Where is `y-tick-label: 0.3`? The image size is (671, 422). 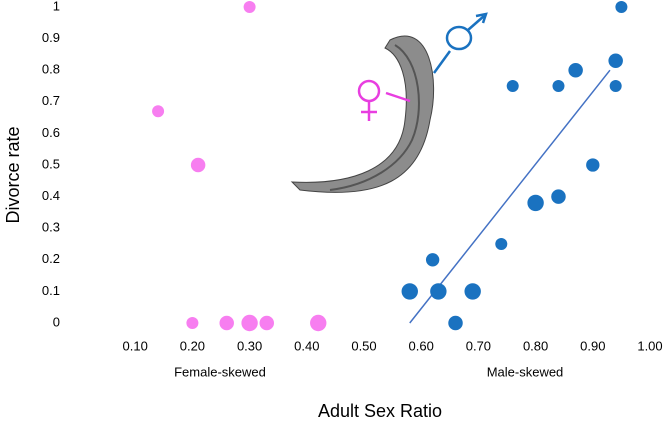 y-tick-label: 0.3 is located at coordinates (51, 227).